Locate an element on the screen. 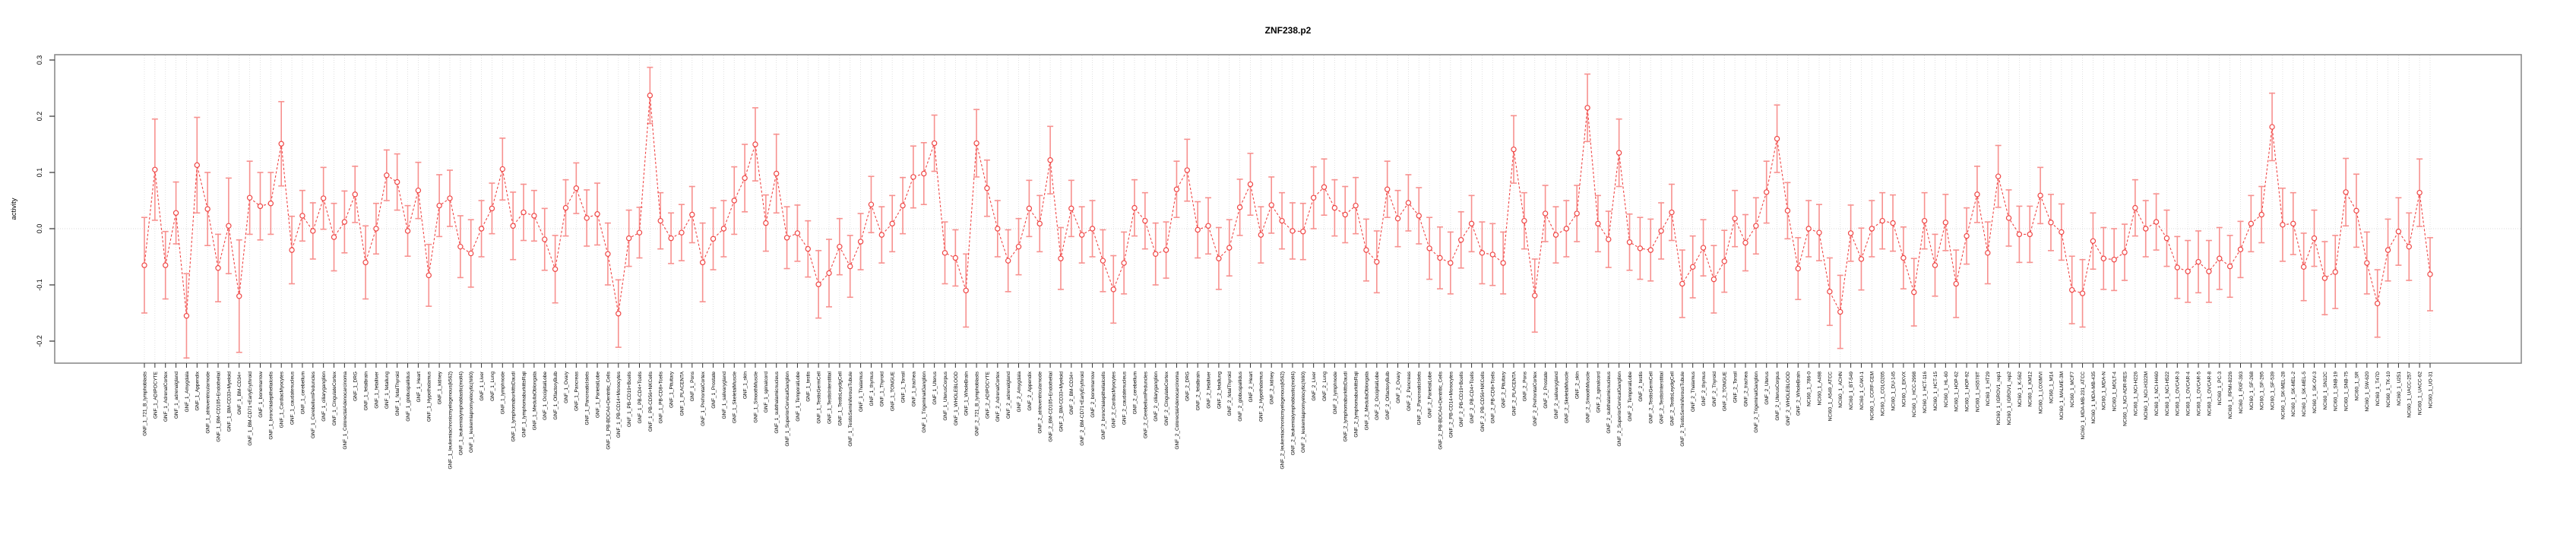 The image size is (2576, 547). x-tick-label: NCI60_1_SK-OV-3 is located at coordinates (2315, 392).